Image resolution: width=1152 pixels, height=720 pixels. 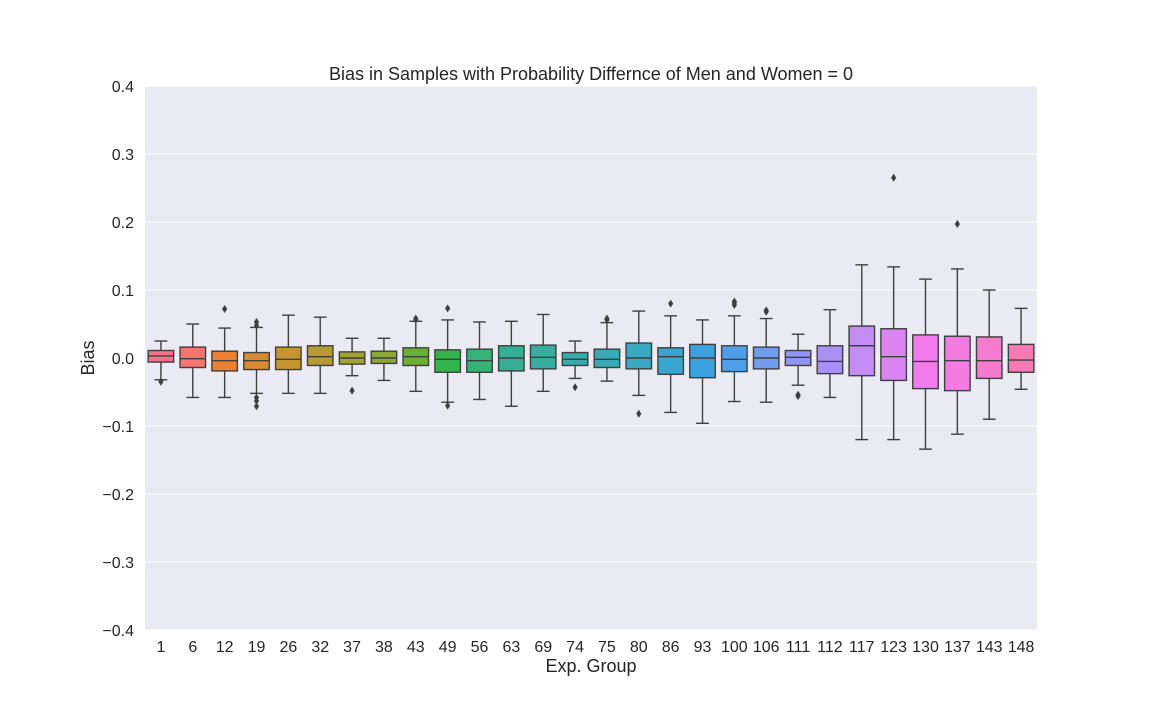 What do you see at coordinates (123, 223) in the screenshot?
I see `y-tick-label: 0.2` at bounding box center [123, 223].